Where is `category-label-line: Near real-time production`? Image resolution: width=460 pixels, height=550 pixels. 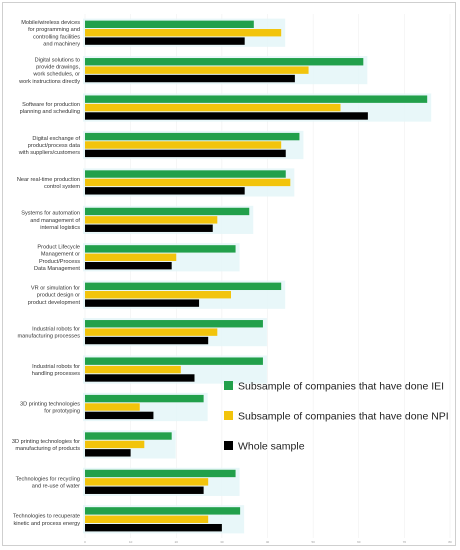
category-label-line: Near real-time production is located at coordinates (48, 180).